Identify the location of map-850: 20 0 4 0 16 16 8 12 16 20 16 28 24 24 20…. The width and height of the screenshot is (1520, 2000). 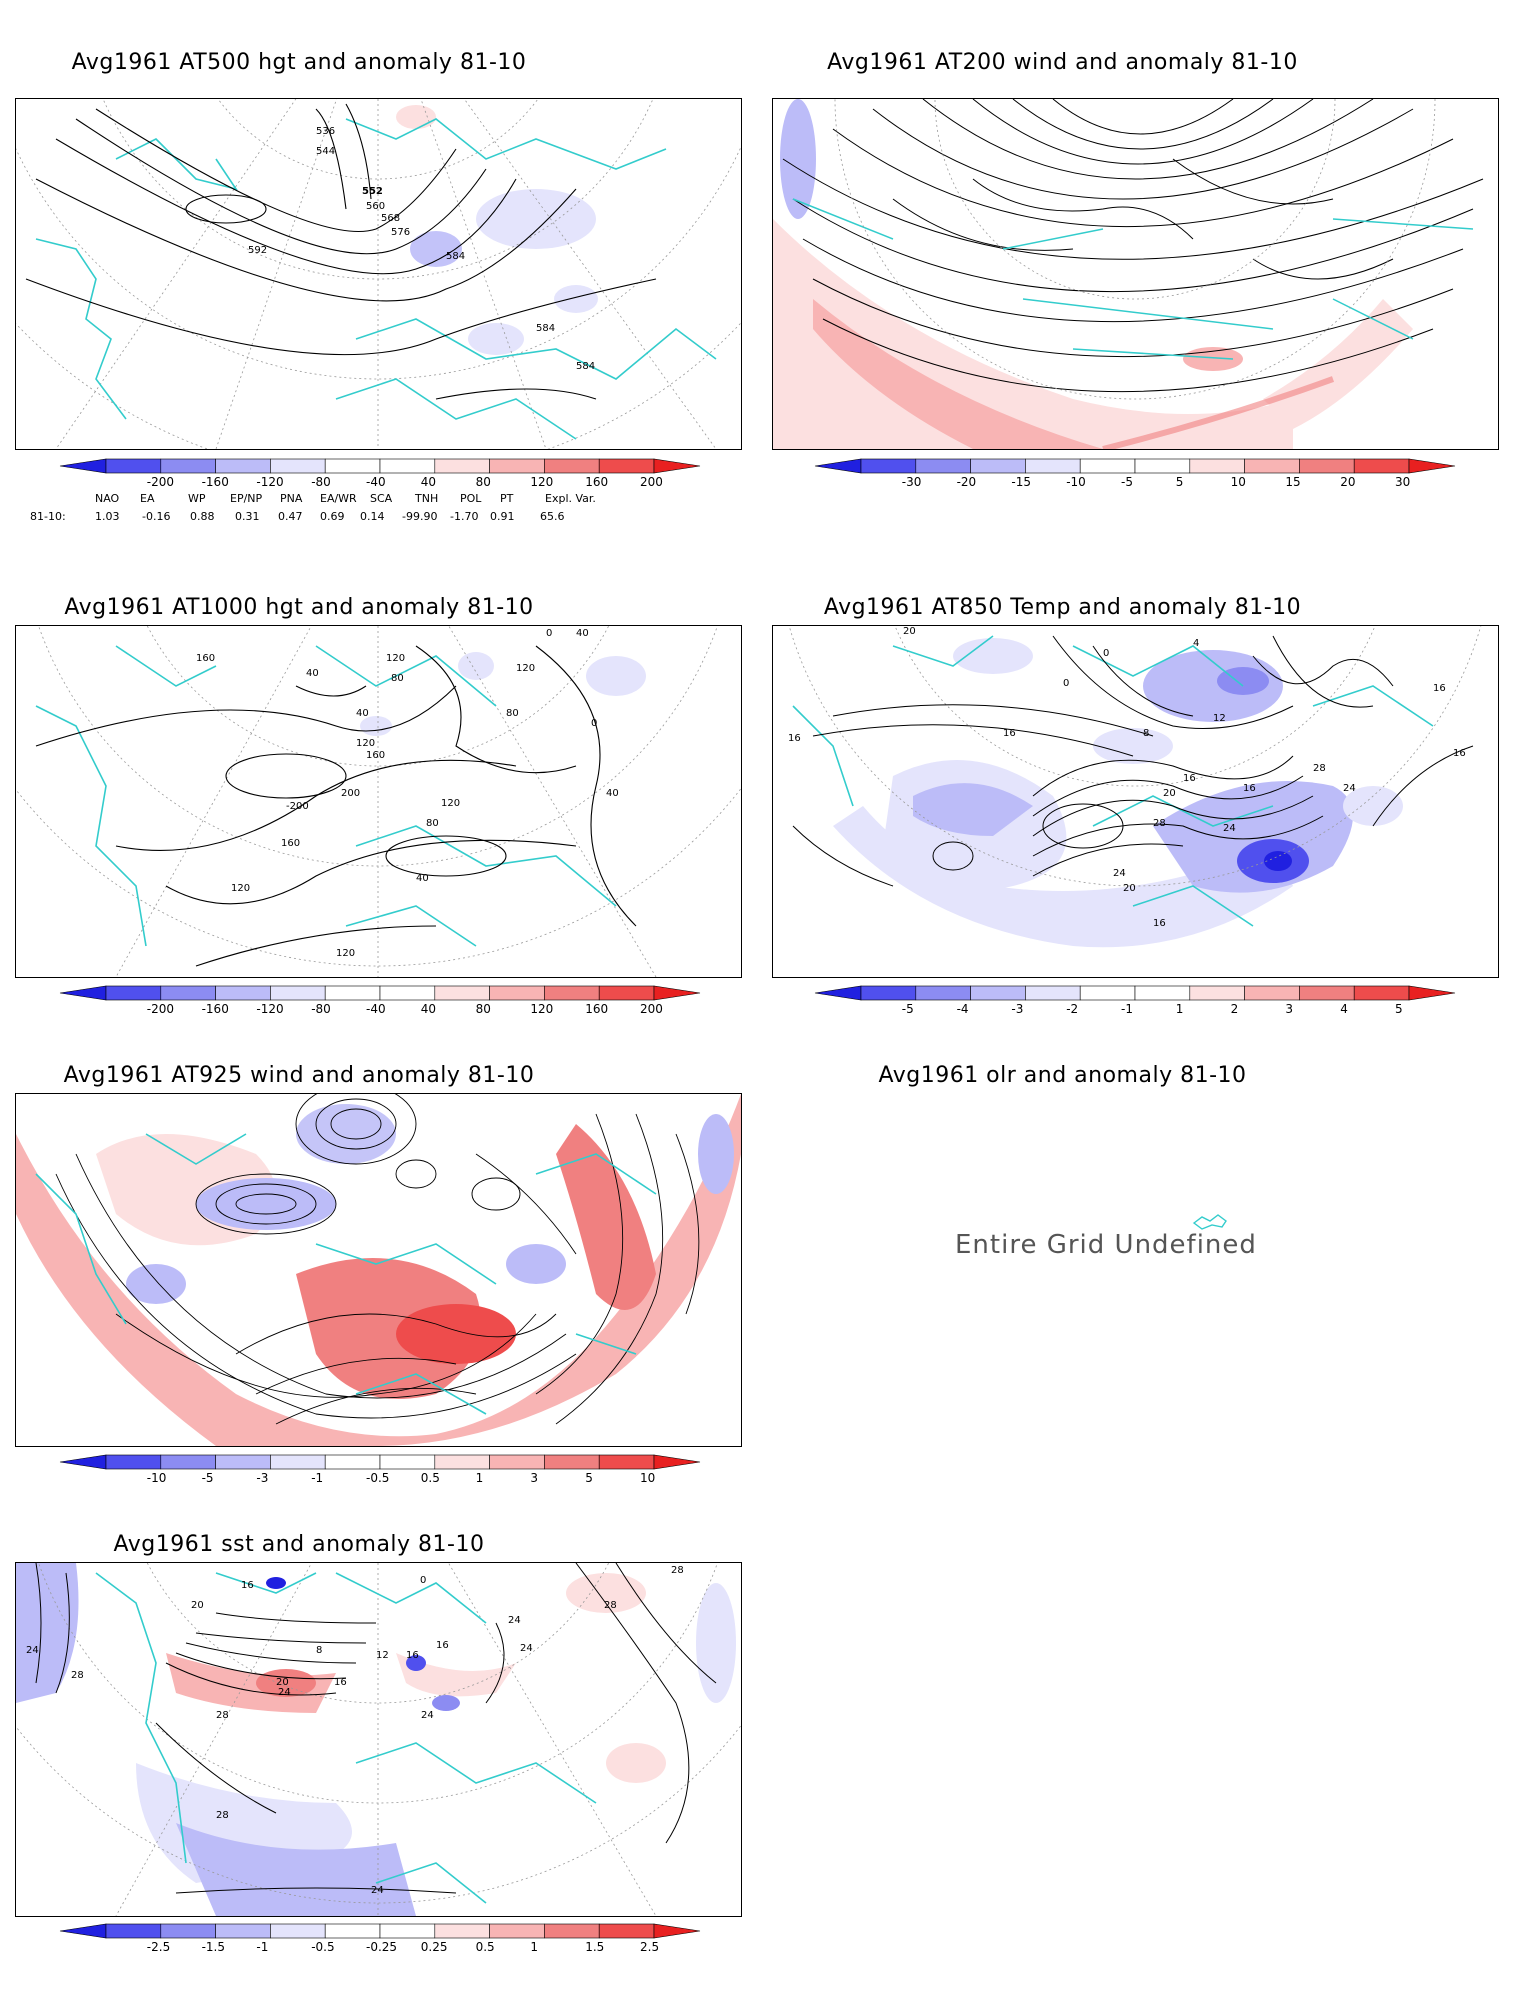
(1135, 787).